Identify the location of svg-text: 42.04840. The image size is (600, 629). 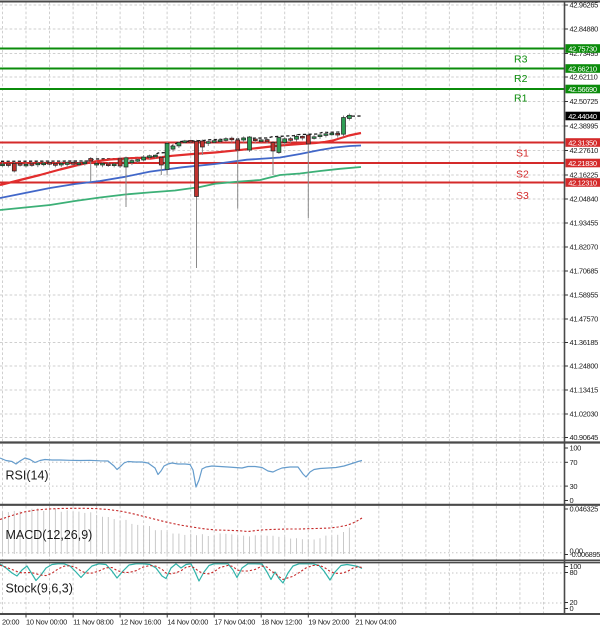
(584, 199).